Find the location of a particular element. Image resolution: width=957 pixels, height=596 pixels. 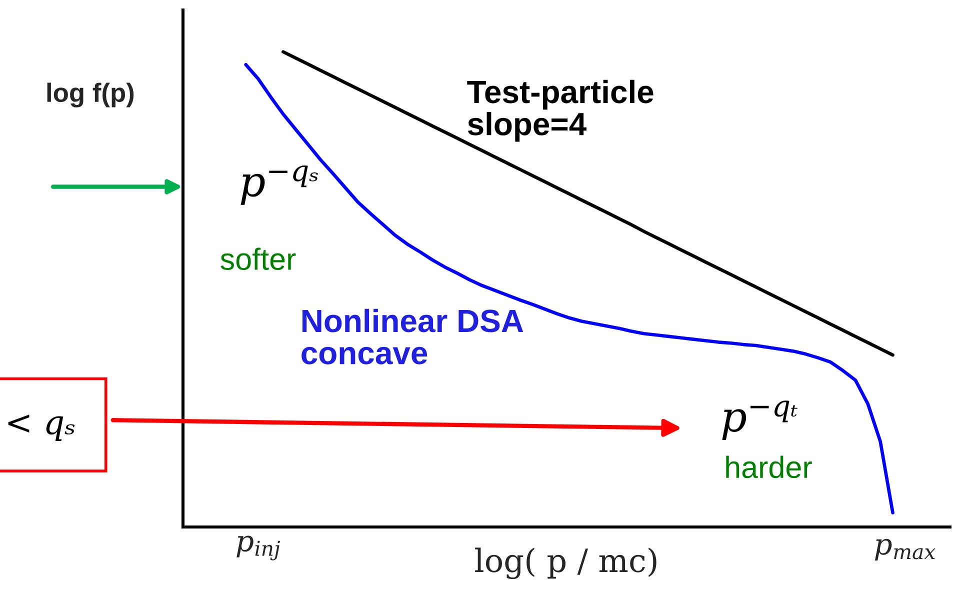

annotation: p$^{−qₜ}$ is located at coordinates (760, 420).